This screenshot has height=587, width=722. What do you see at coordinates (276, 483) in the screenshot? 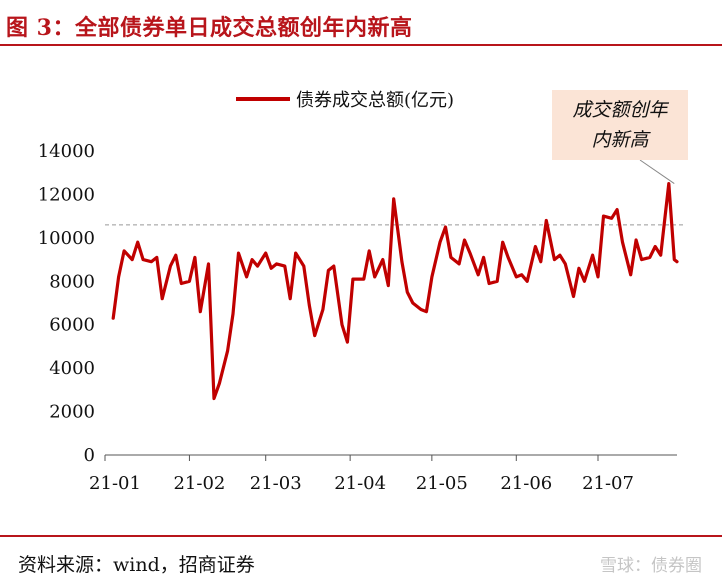
I see `x-tick-label: 21-03` at bounding box center [276, 483].